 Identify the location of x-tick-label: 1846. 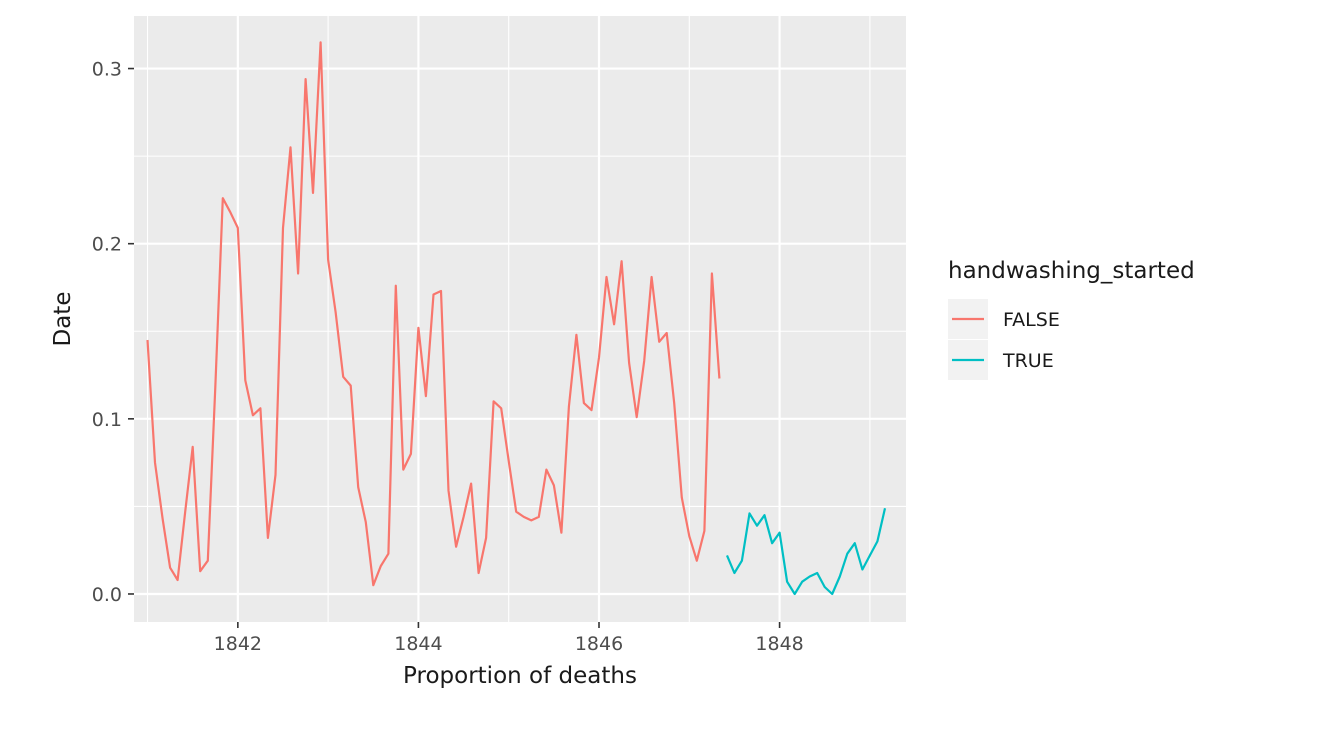
(599, 644).